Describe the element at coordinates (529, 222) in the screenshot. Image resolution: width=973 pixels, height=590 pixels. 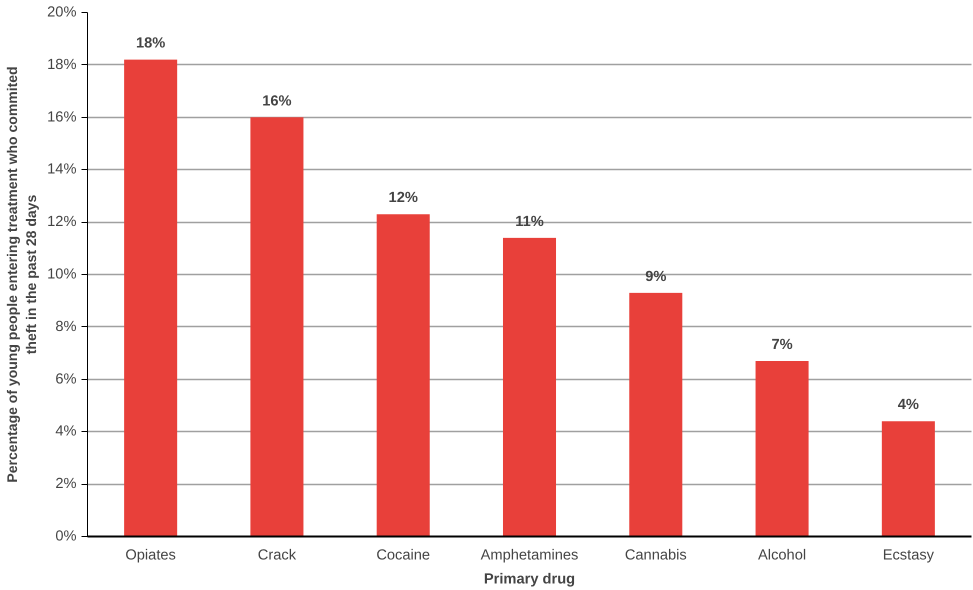
I see `data-label: 11%` at that location.